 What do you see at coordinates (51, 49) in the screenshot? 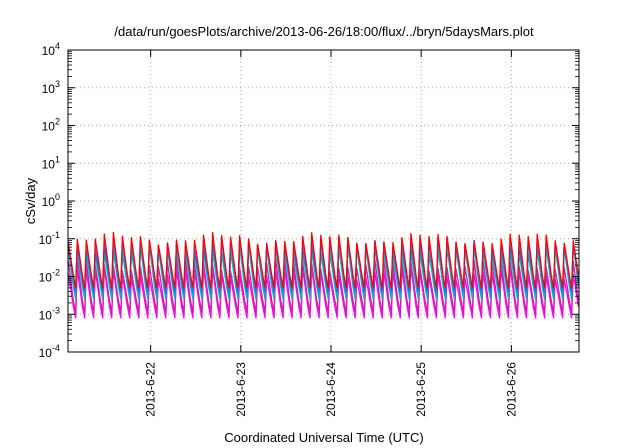
I see `y-tick-label: 10⁴` at bounding box center [51, 49].